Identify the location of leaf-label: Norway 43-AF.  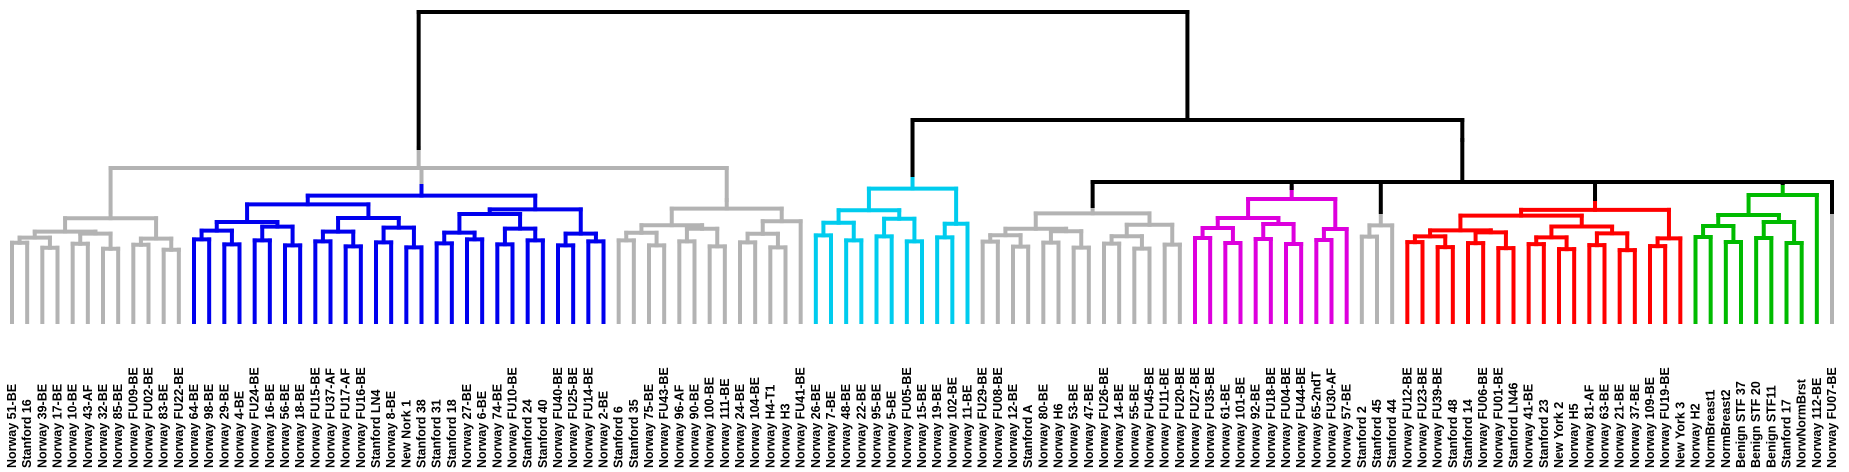
(88, 426).